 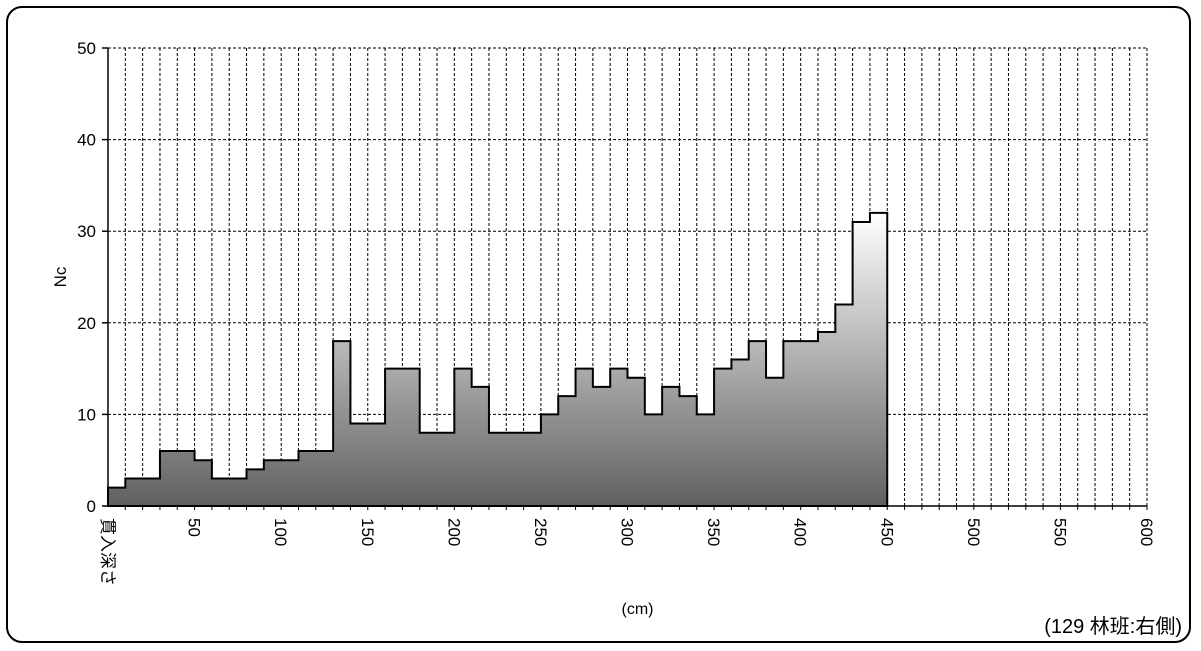 What do you see at coordinates (540, 532) in the screenshot?
I see `x-tick-label: 250` at bounding box center [540, 532].